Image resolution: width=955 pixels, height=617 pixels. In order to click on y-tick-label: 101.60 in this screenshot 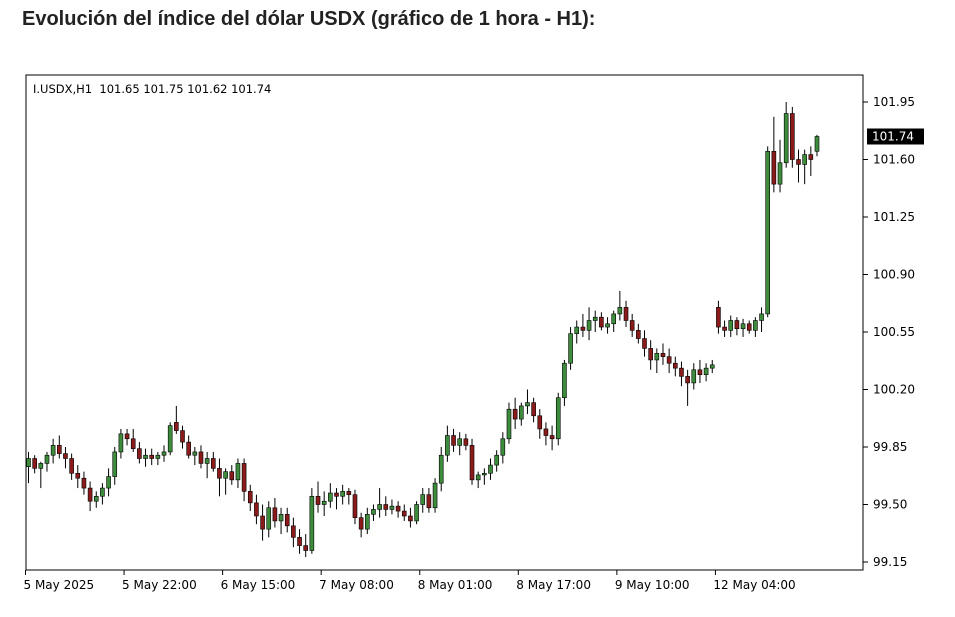, I will do `click(894, 160)`.